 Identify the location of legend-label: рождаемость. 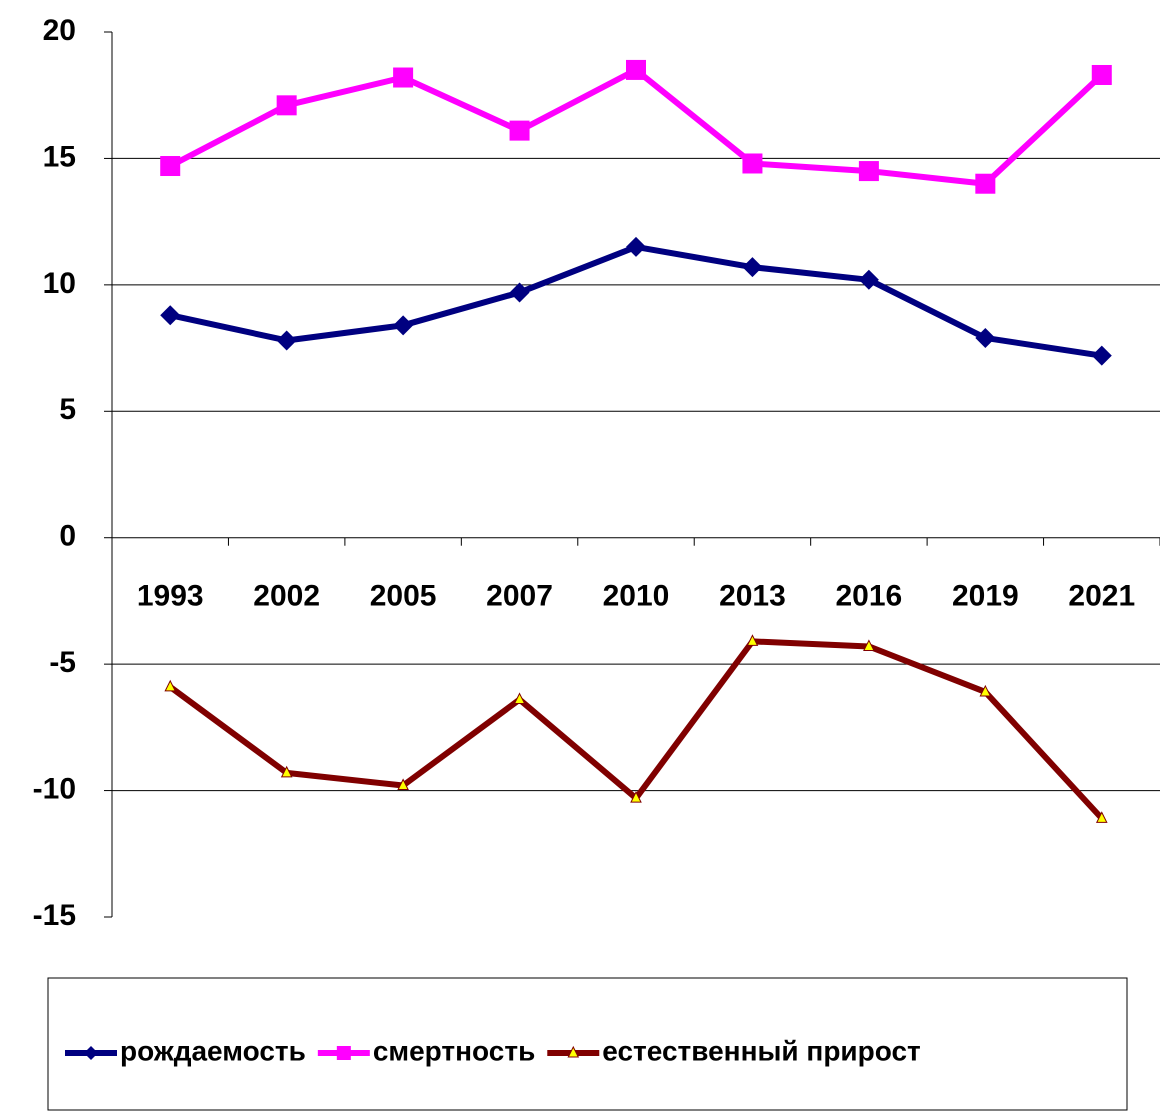
(213, 1050).